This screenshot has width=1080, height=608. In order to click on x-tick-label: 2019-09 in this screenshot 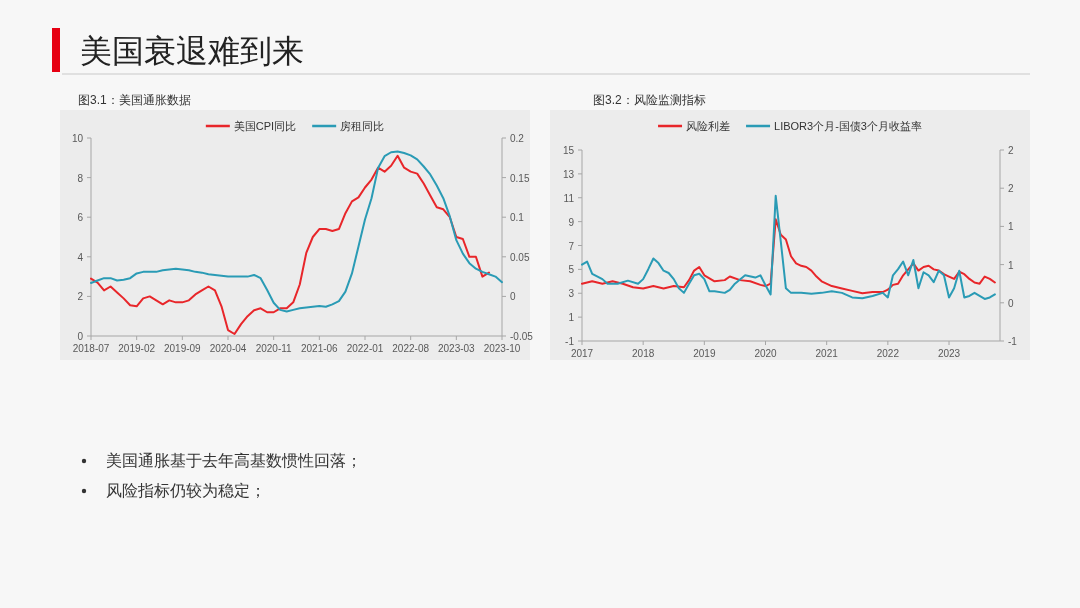, I will do `click(182, 348)`.